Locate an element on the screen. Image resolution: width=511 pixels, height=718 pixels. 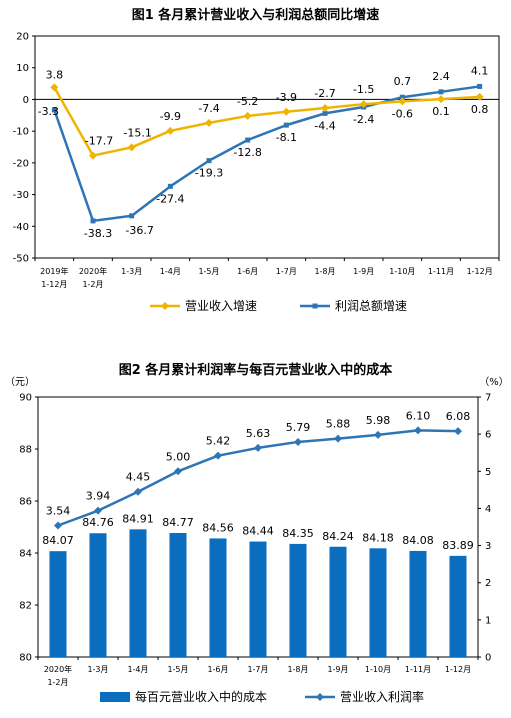
chart-2-right-tick-label: 4 is located at coordinates (488, 509).